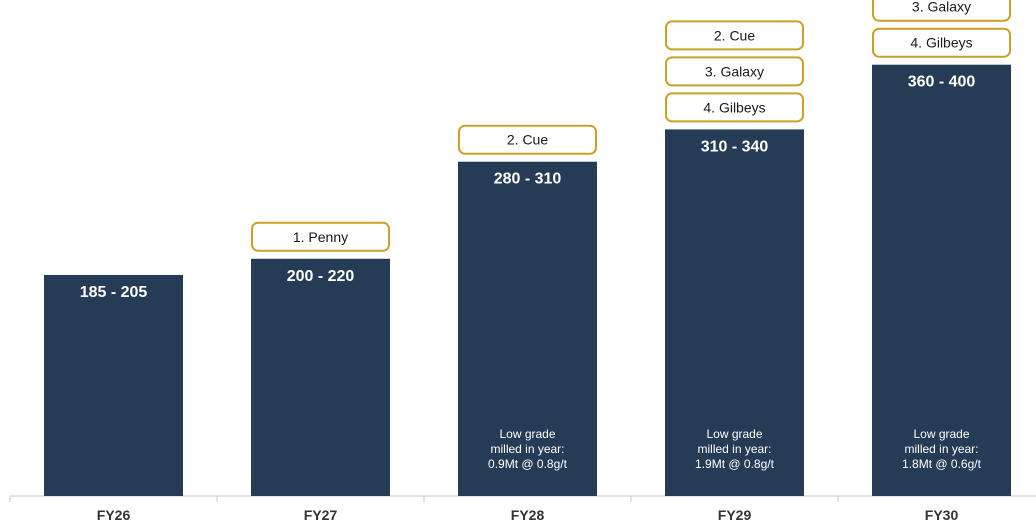 The width and height of the screenshot is (1036, 524). What do you see at coordinates (114, 292) in the screenshot?
I see `data-label-fy26: 185 - 205` at bounding box center [114, 292].